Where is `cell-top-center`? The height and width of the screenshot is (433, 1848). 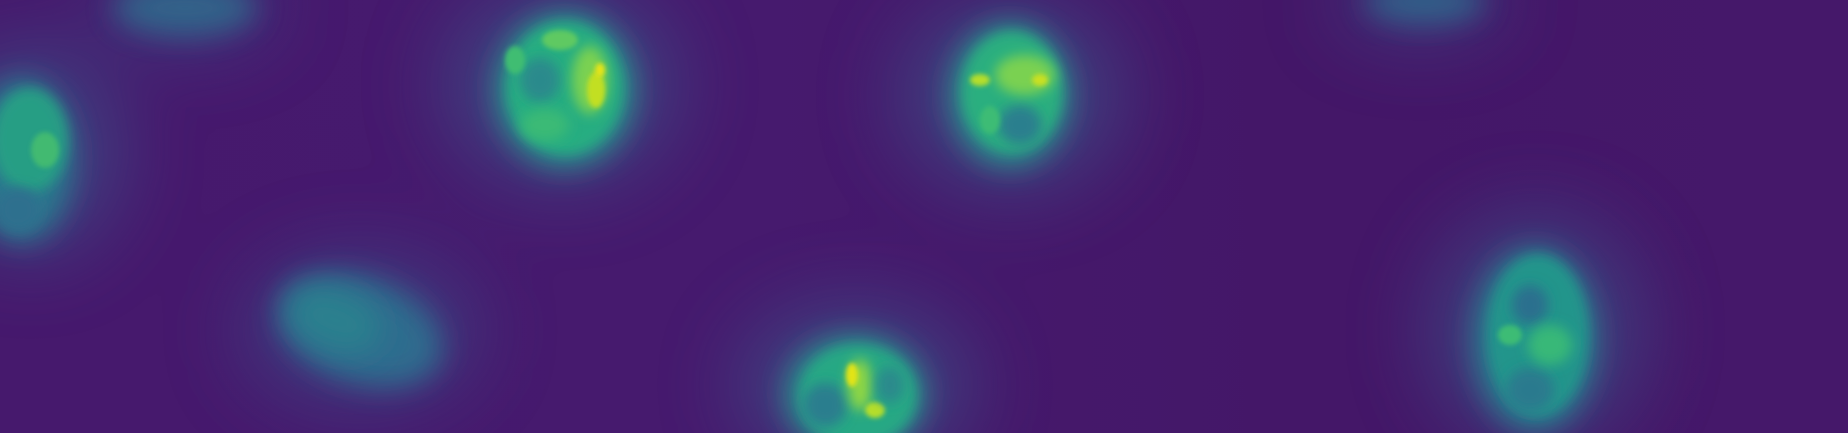 cell-top-center is located at coordinates (1010, 95).